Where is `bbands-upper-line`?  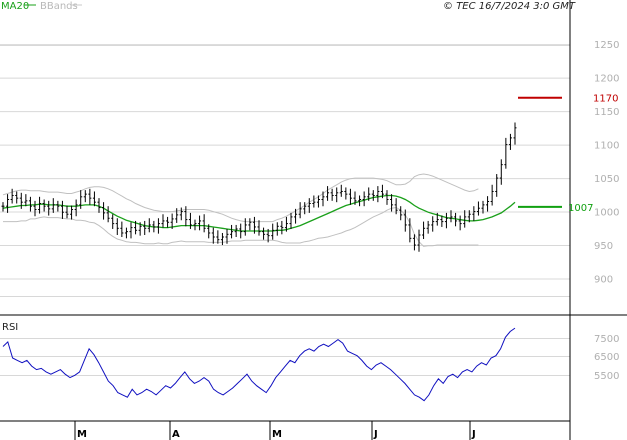 bbands-upper-line is located at coordinates (240, 198).